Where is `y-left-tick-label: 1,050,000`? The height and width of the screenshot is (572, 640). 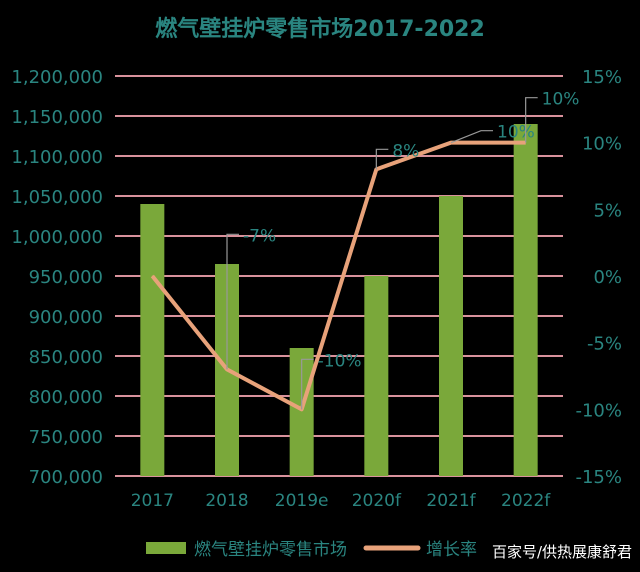 y-left-tick-label: 1,050,000 is located at coordinates (57, 197).